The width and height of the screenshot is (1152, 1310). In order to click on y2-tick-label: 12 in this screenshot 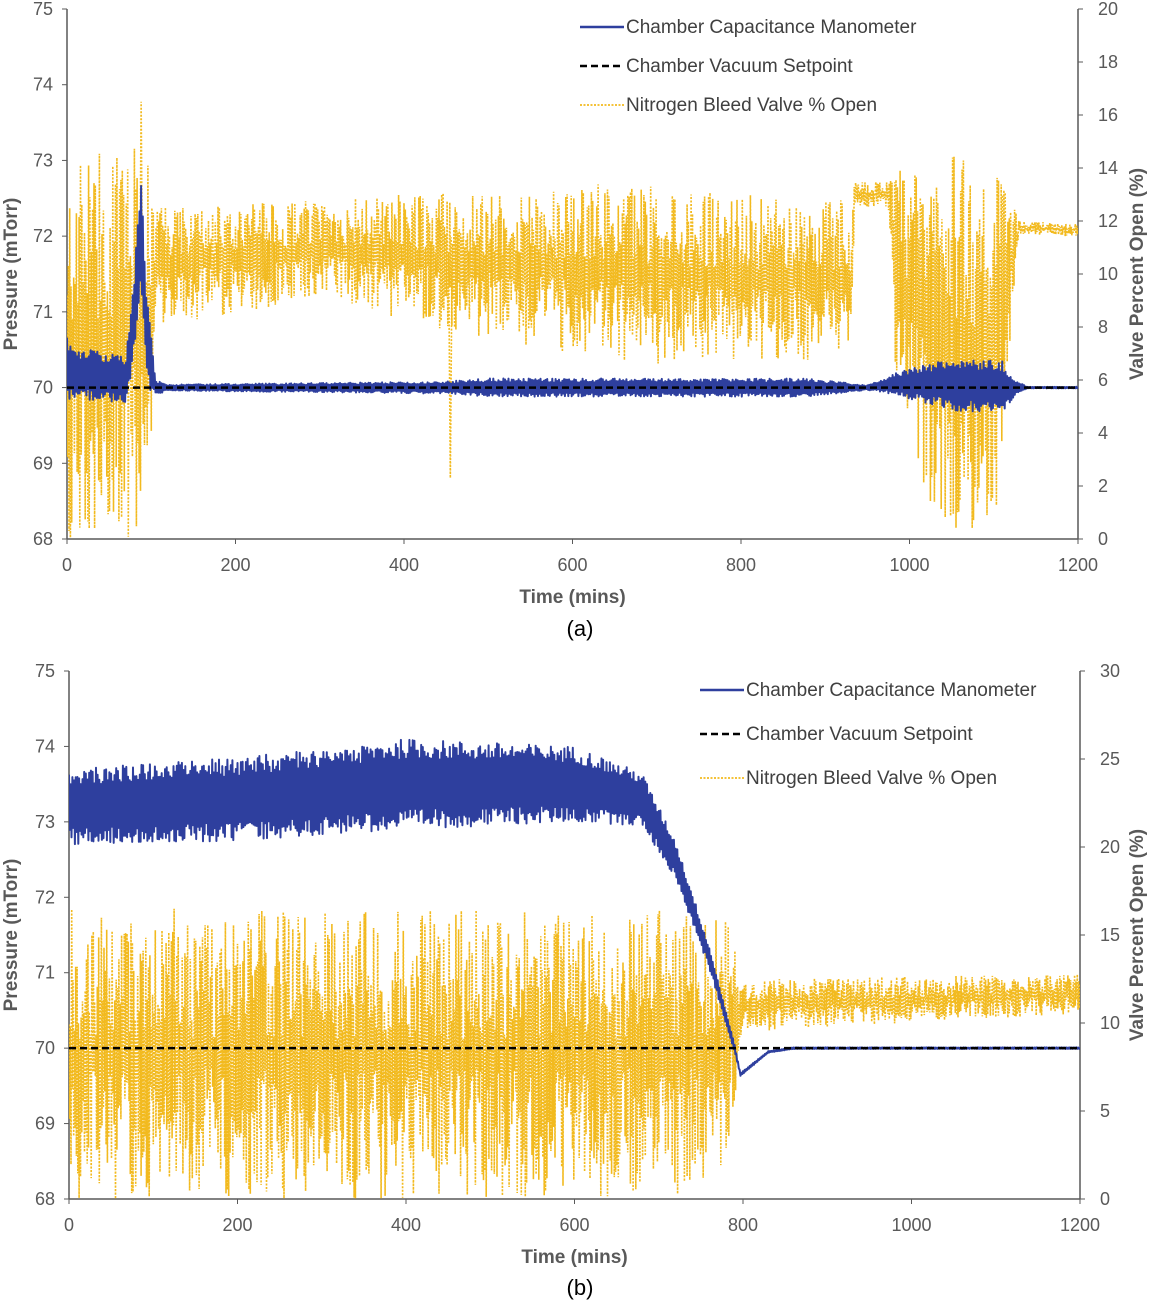, I will do `click(1108, 221)`.